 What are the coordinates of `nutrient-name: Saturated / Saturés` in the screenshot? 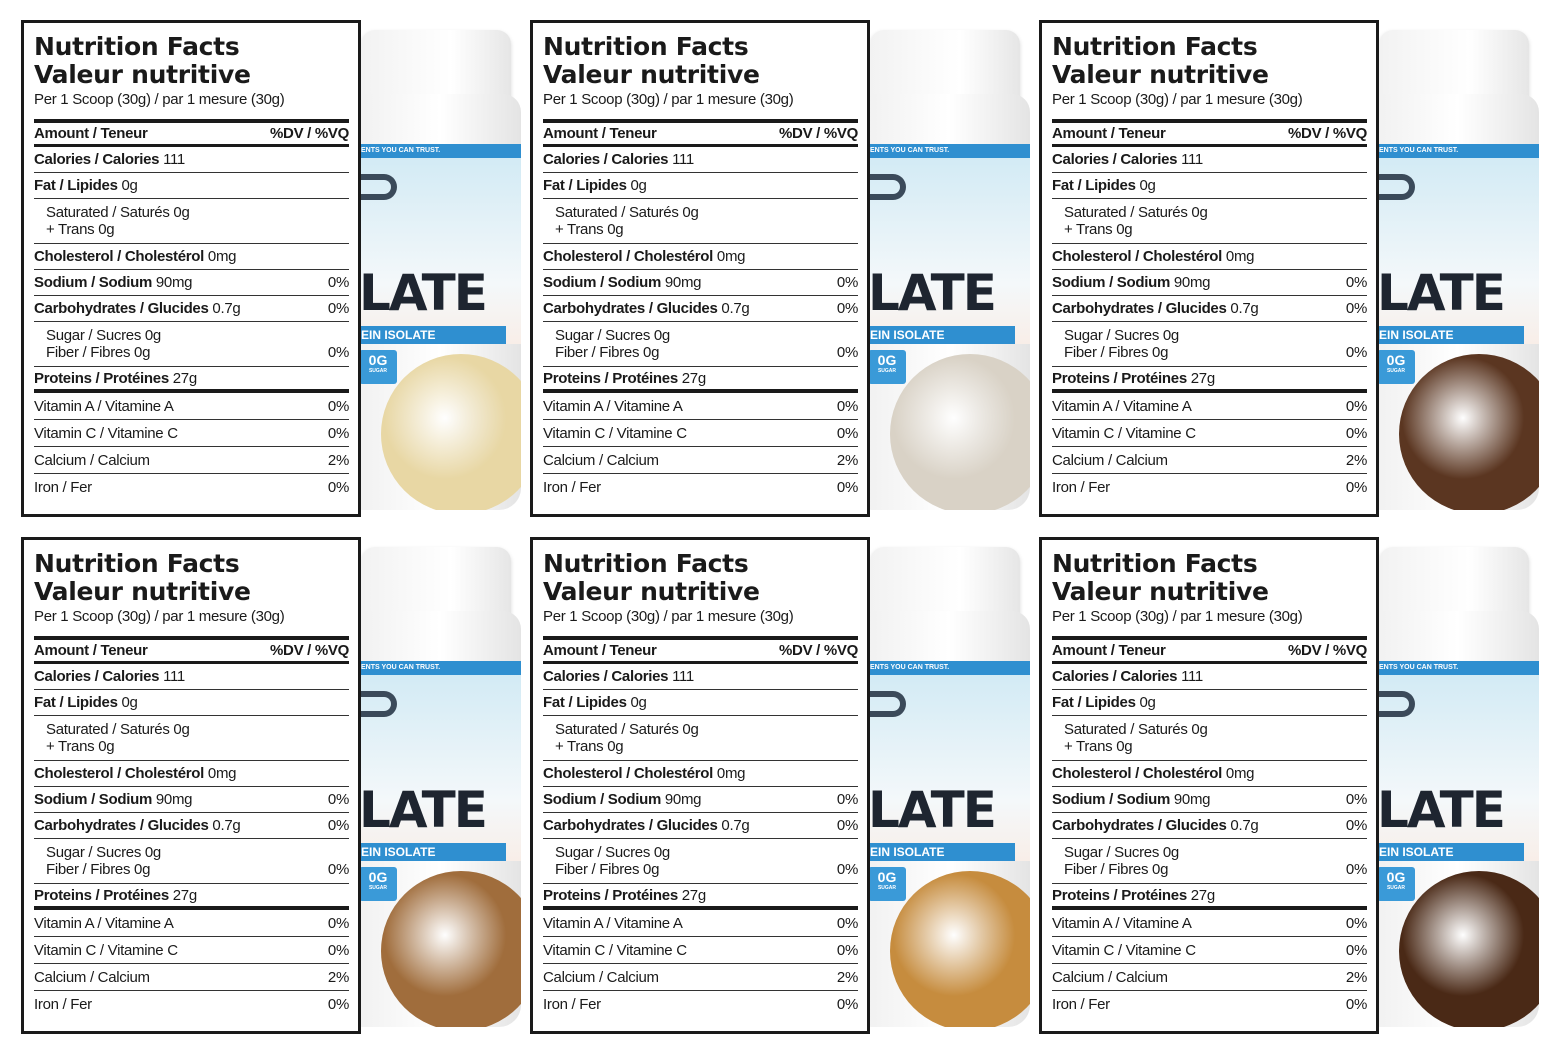 It's located at (108, 729).